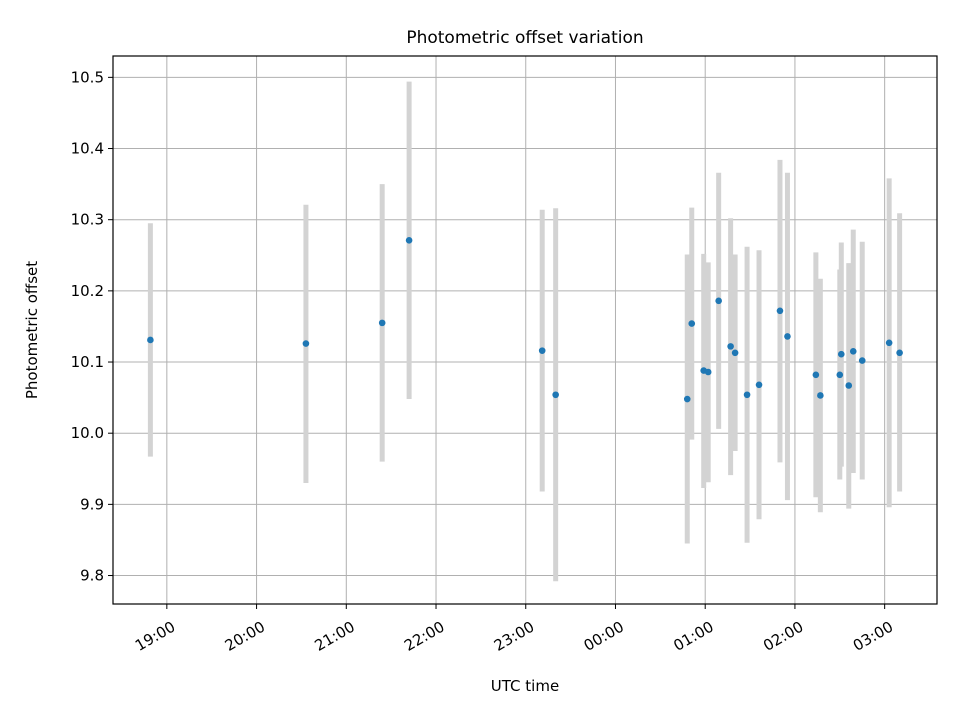  Describe the element at coordinates (87, 77) in the screenshot. I see `y-tick-label: 10.5` at that location.